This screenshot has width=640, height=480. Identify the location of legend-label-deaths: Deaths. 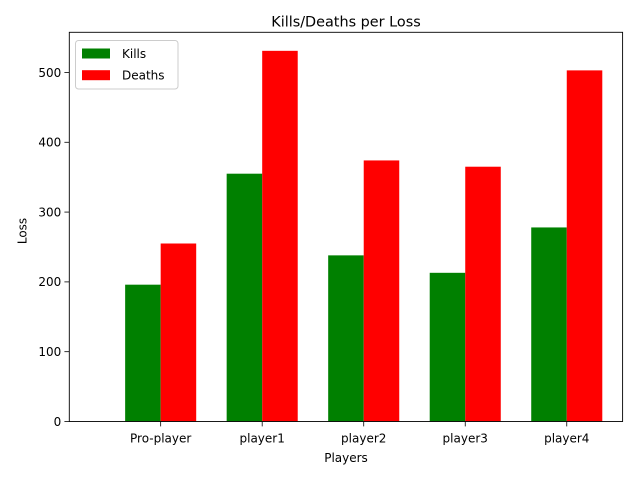
(143, 76).